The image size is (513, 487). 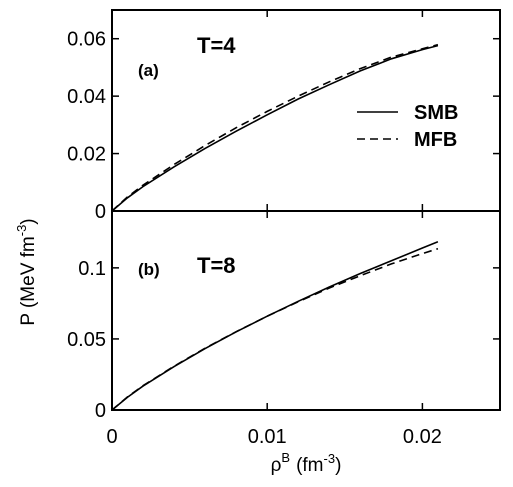 I want to click on legend: SMB MFB, so click(x=407, y=126).